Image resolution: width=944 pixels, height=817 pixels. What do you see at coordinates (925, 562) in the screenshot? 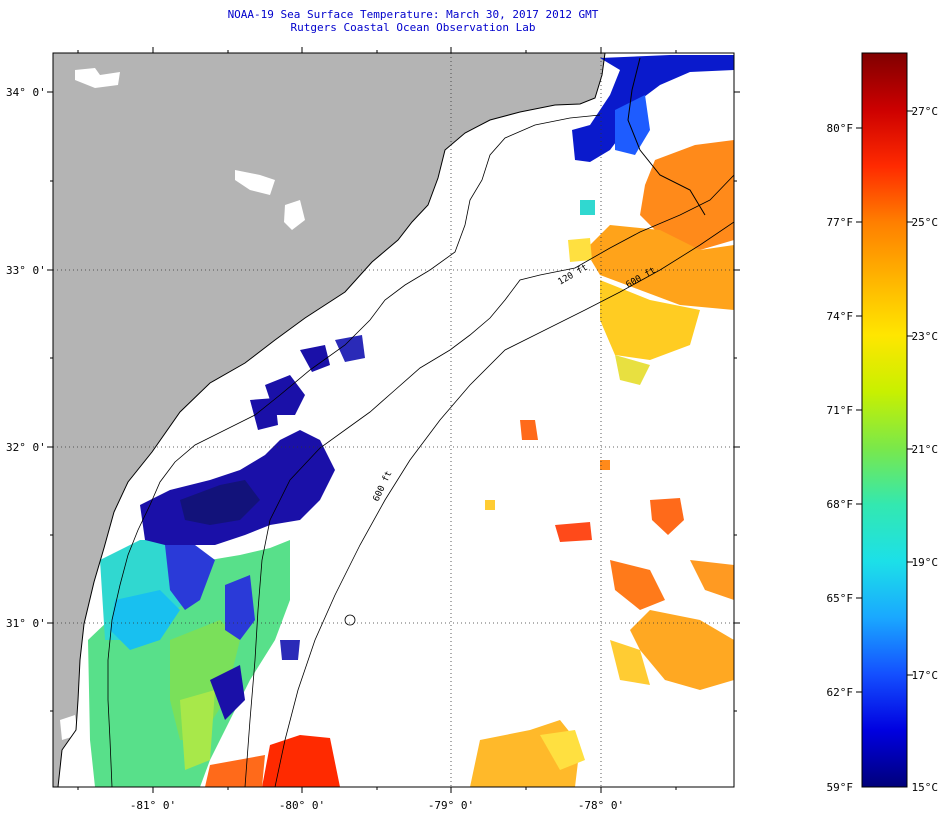
I see `colorbar-c-label-19: 19°C` at bounding box center [925, 562].